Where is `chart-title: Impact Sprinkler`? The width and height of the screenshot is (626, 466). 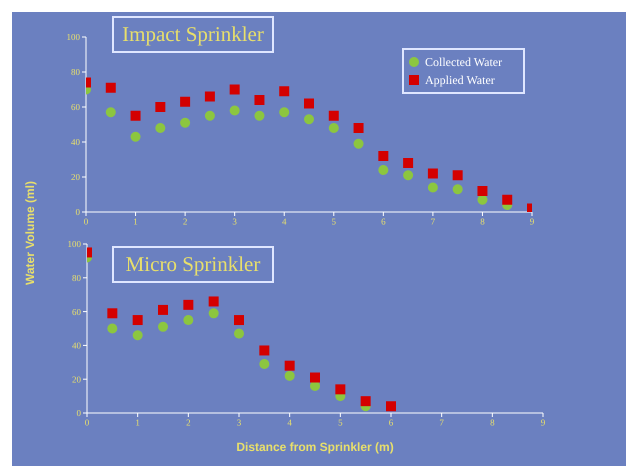 chart-title: Impact Sprinkler is located at coordinates (193, 34).